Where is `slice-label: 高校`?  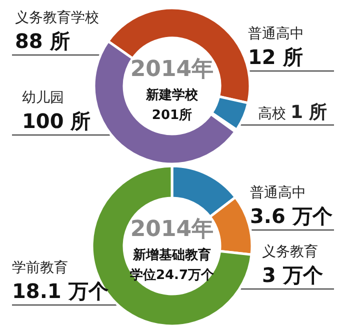 slice-label: 高校 is located at coordinates (274, 114).